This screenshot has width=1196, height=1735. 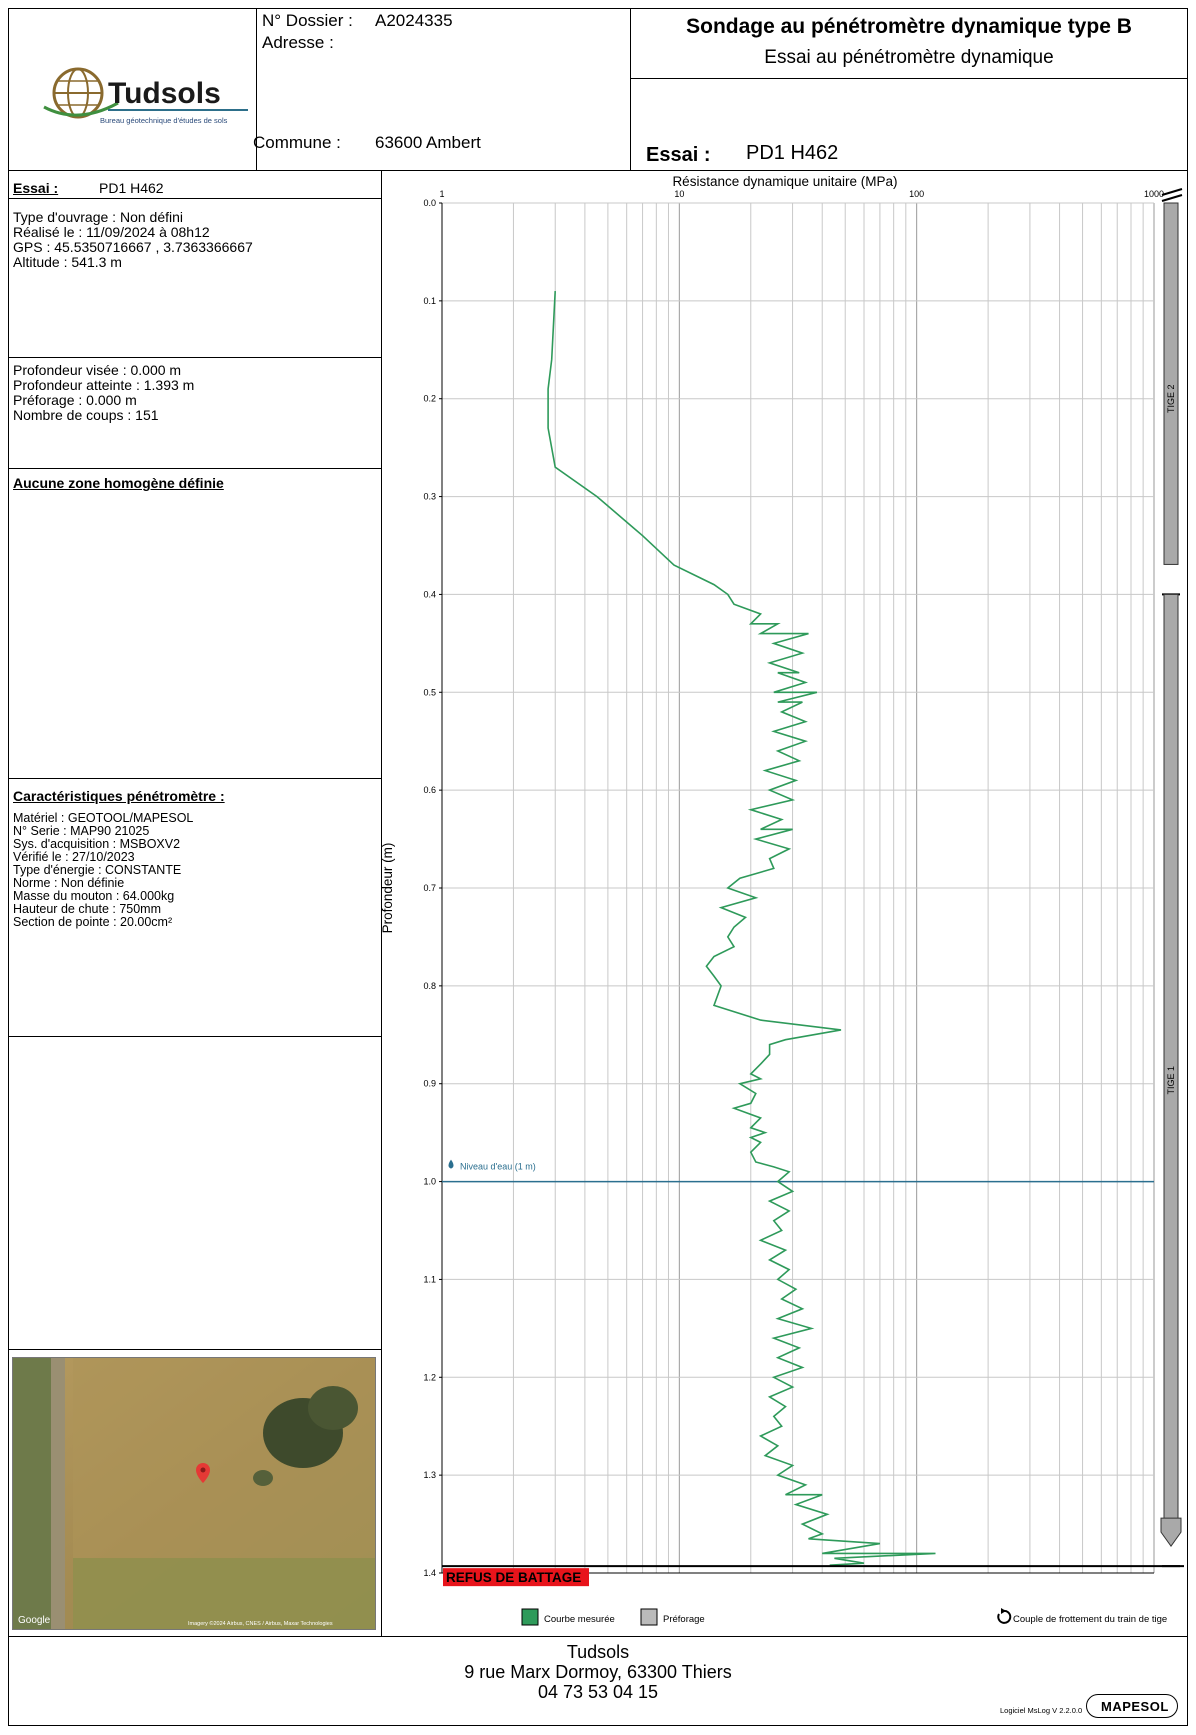 I want to click on essai-value: PD1 H462, so click(x=131, y=188).